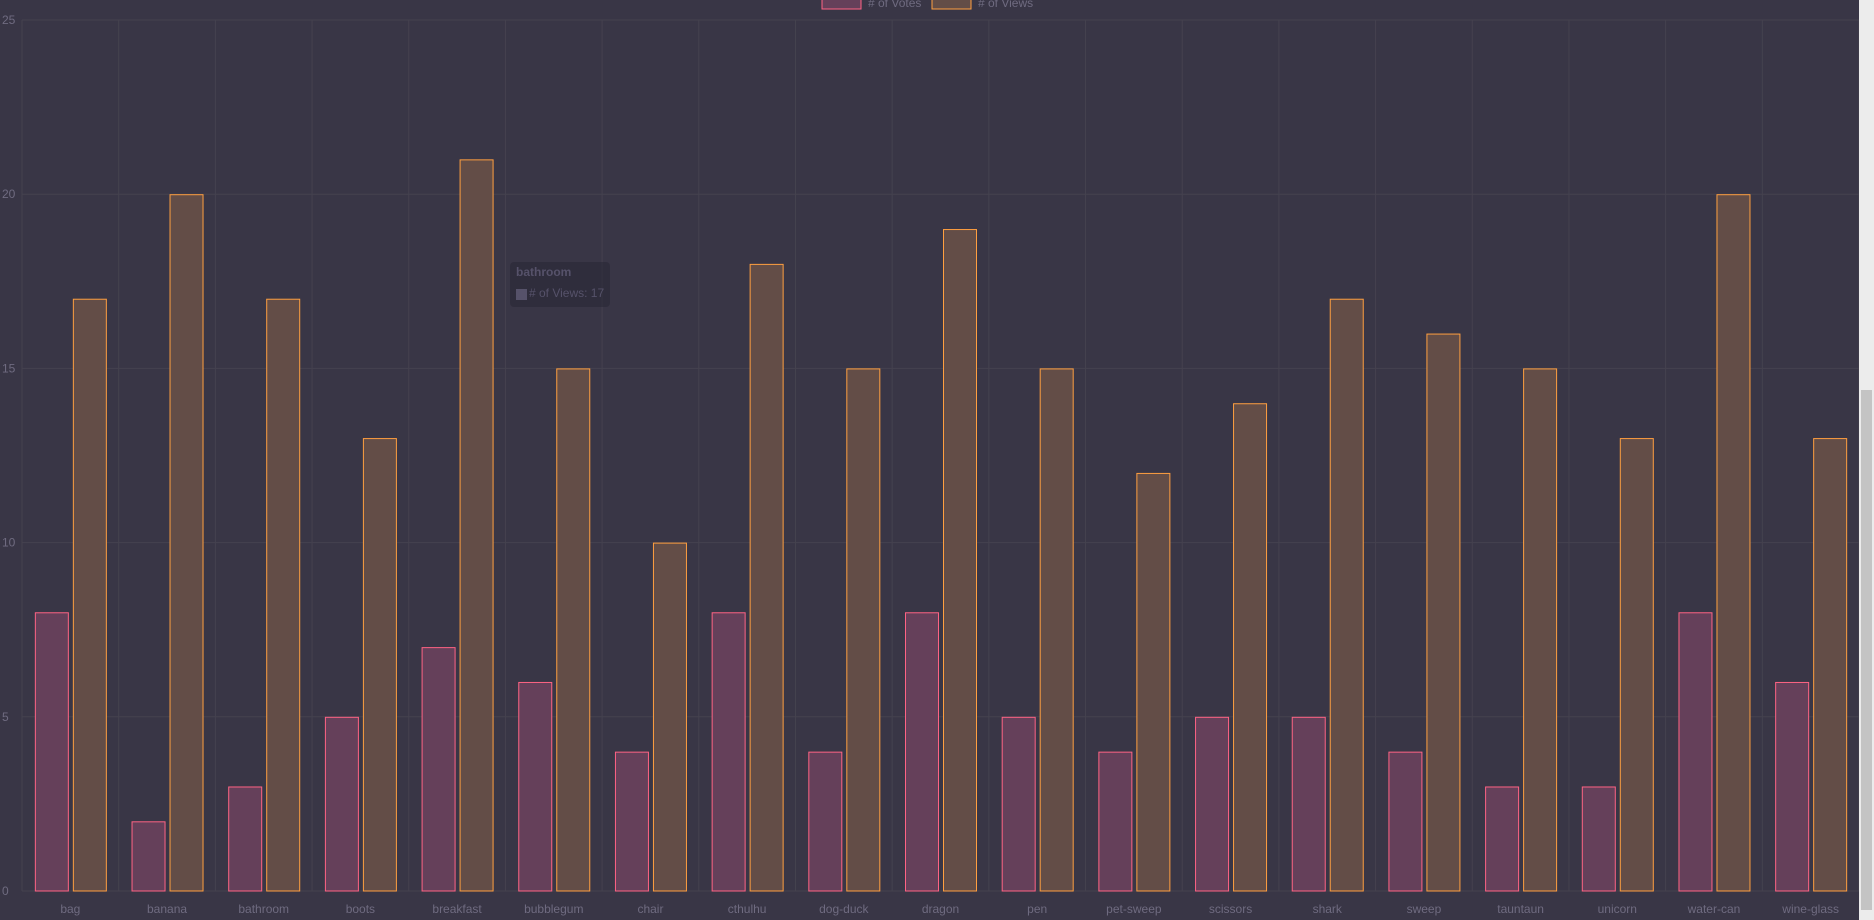  Describe the element at coordinates (1443, 612) in the screenshot. I see `views-bar-sweep` at that location.